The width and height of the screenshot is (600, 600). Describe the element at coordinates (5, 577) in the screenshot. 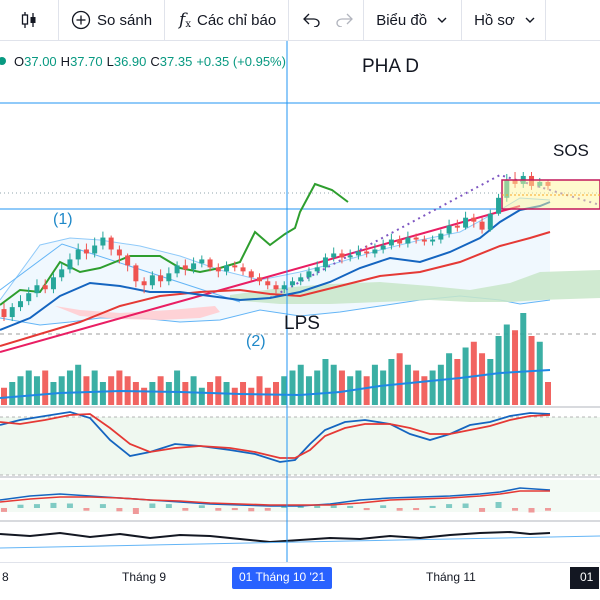

I see `tick-left-partial: 8` at that location.